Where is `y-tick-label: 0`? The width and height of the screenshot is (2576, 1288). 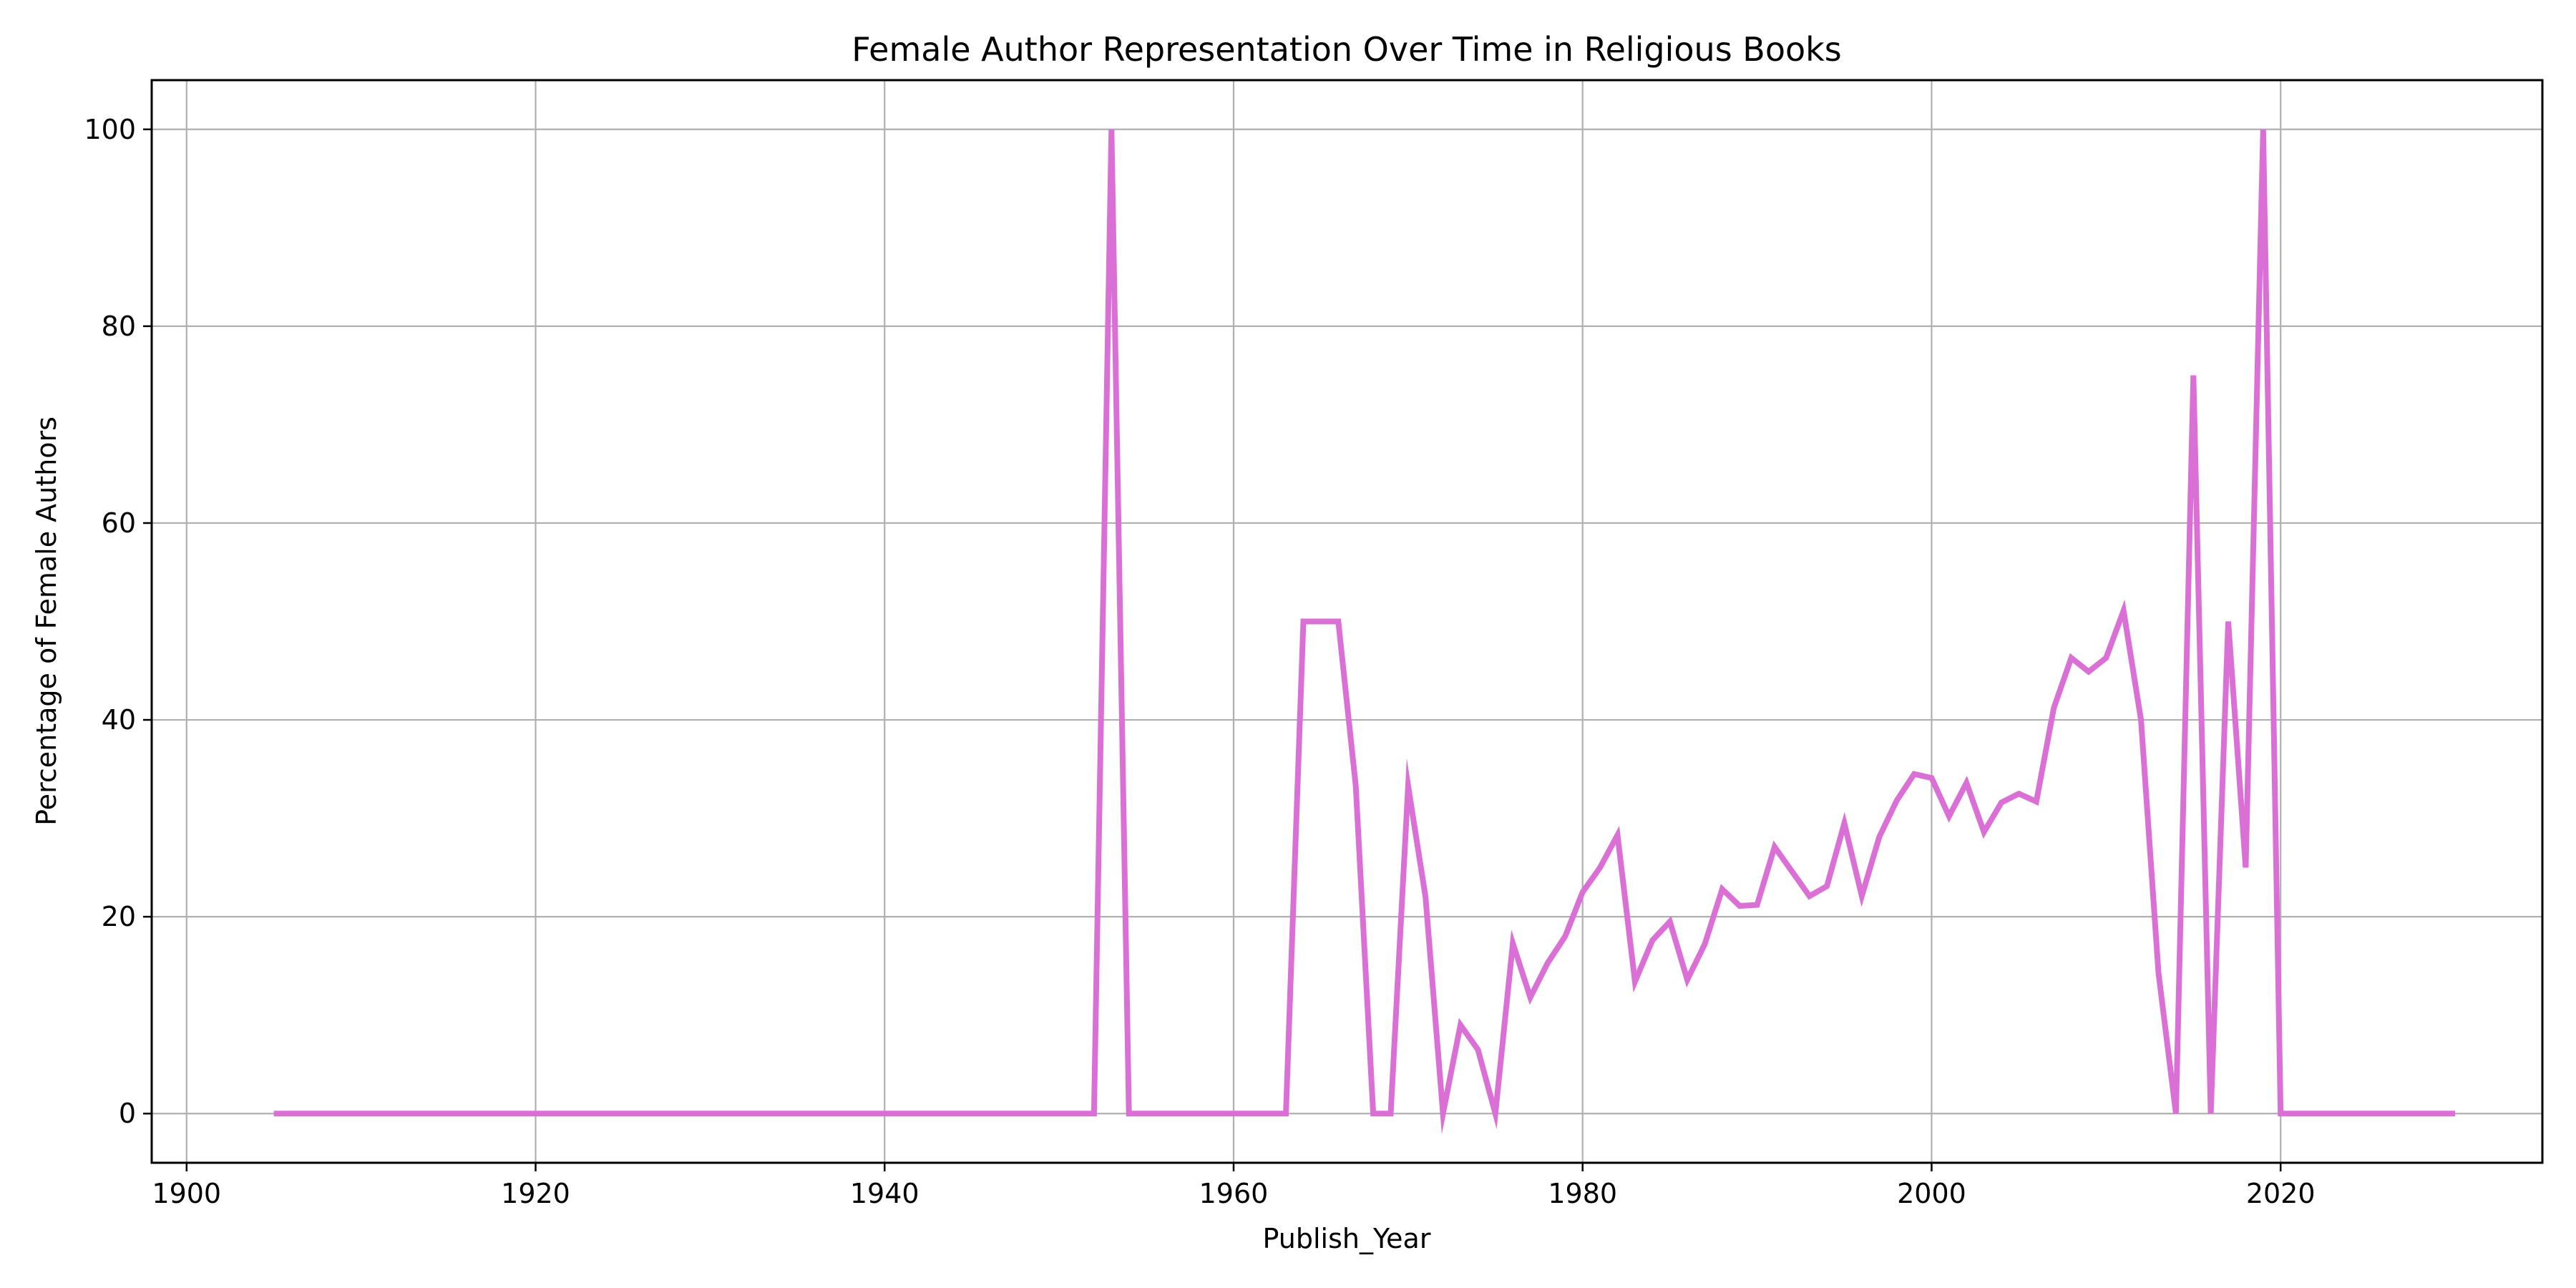
y-tick-label: 0 is located at coordinates (127, 1113).